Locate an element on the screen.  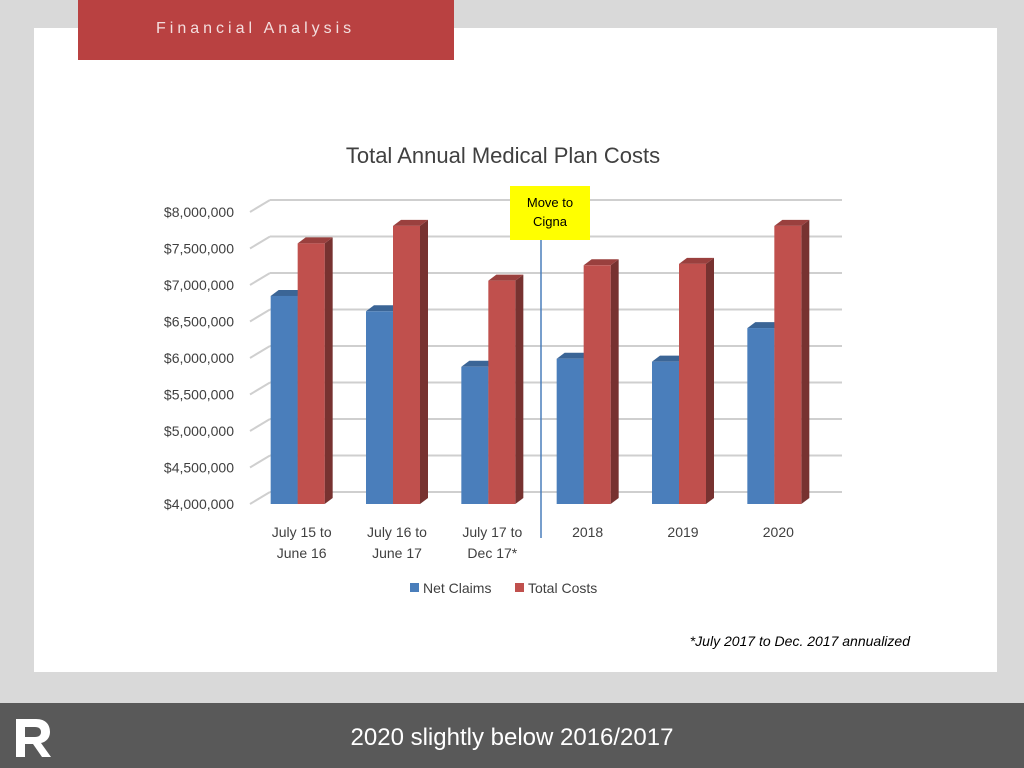
y-tick-label: $5,000,000 is located at coordinates (199, 431).